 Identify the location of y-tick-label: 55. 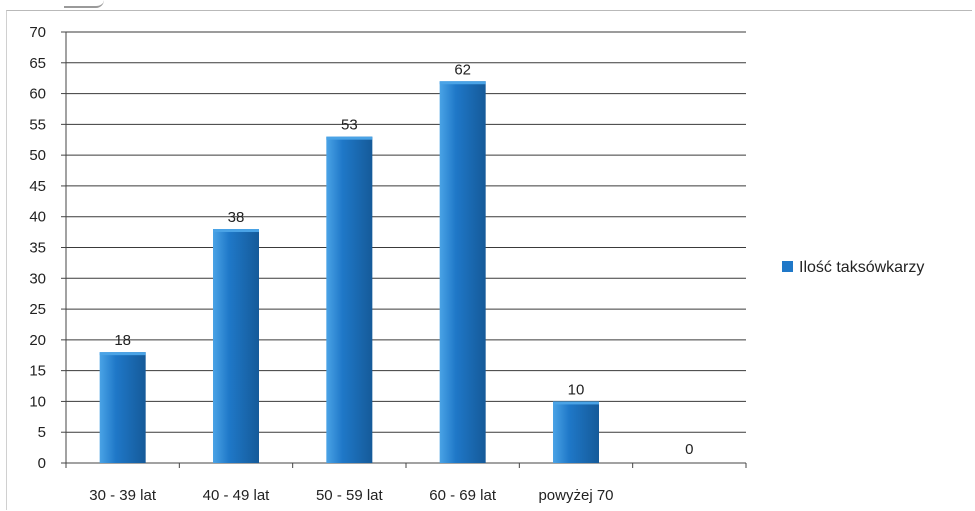
(37, 124).